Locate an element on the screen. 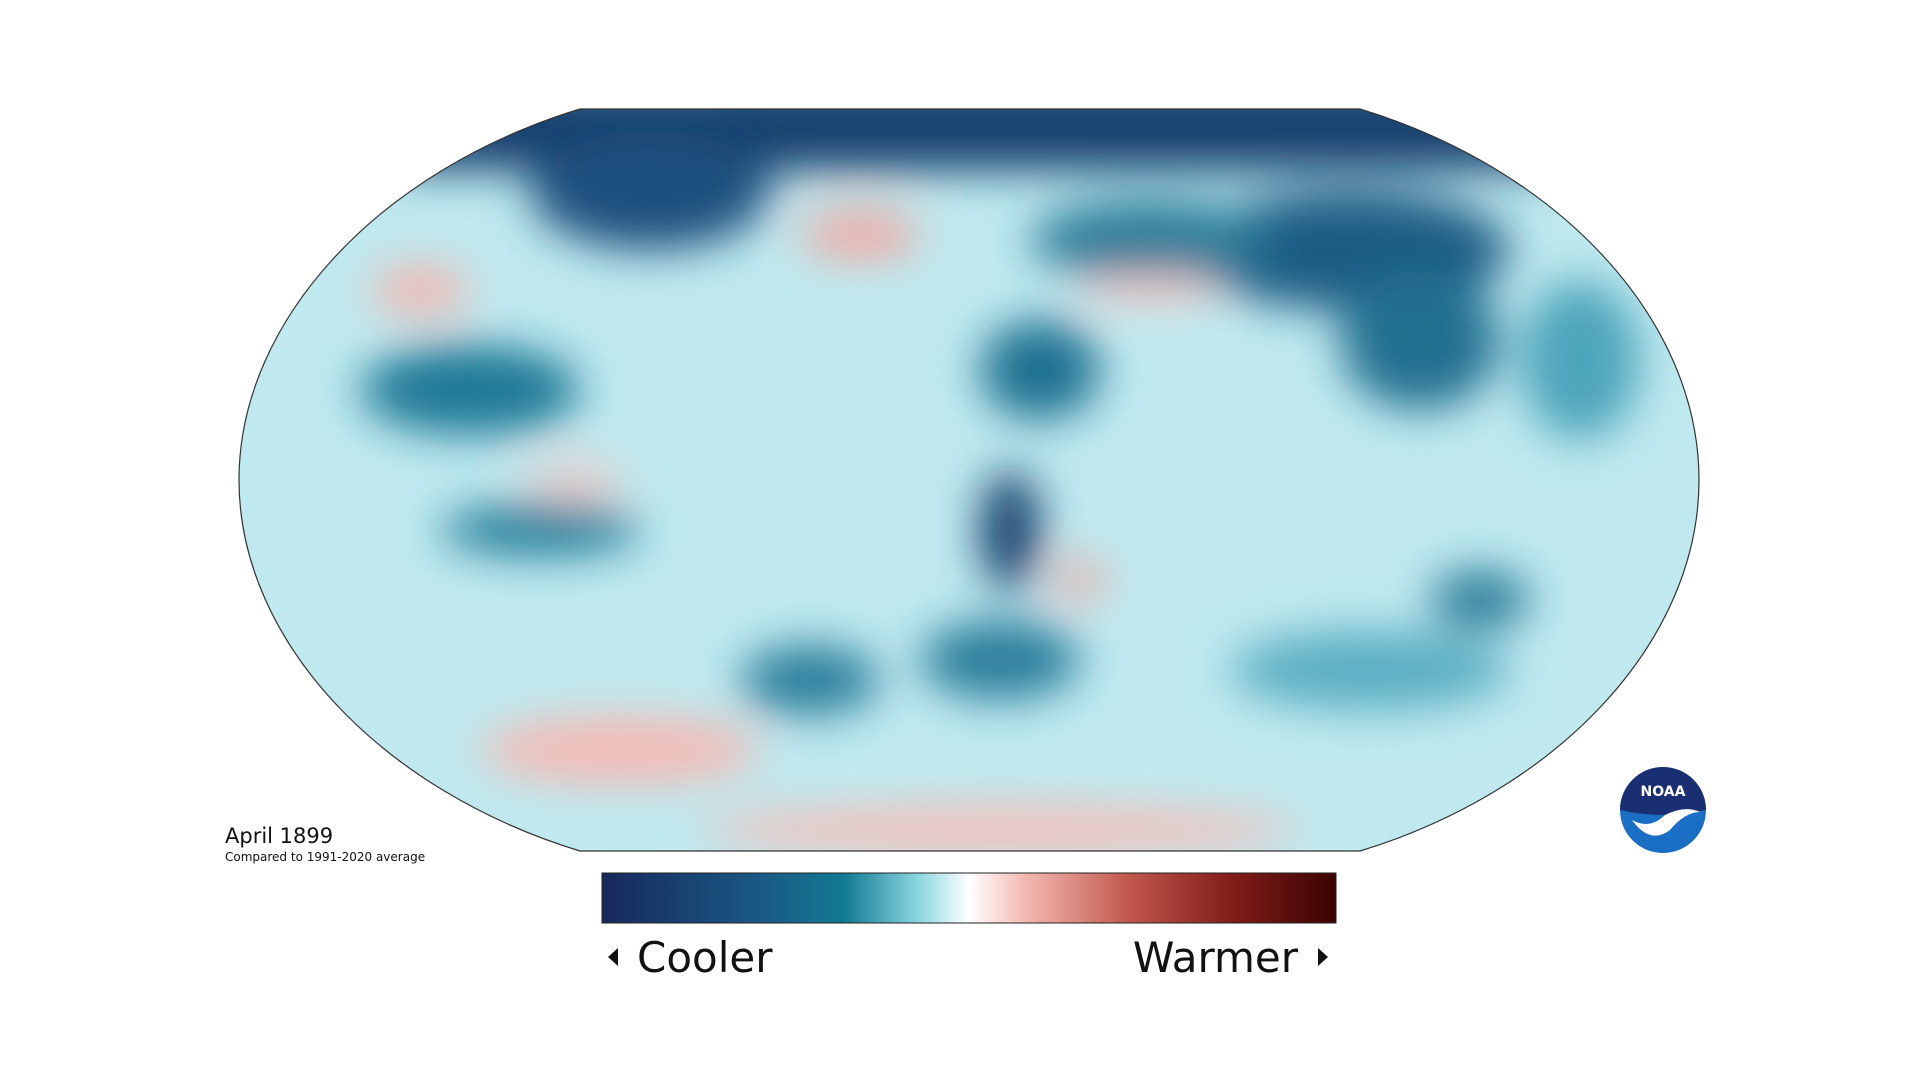 Image resolution: width=1920 pixels, height=1080 pixels. arrow-left is located at coordinates (613, 957).